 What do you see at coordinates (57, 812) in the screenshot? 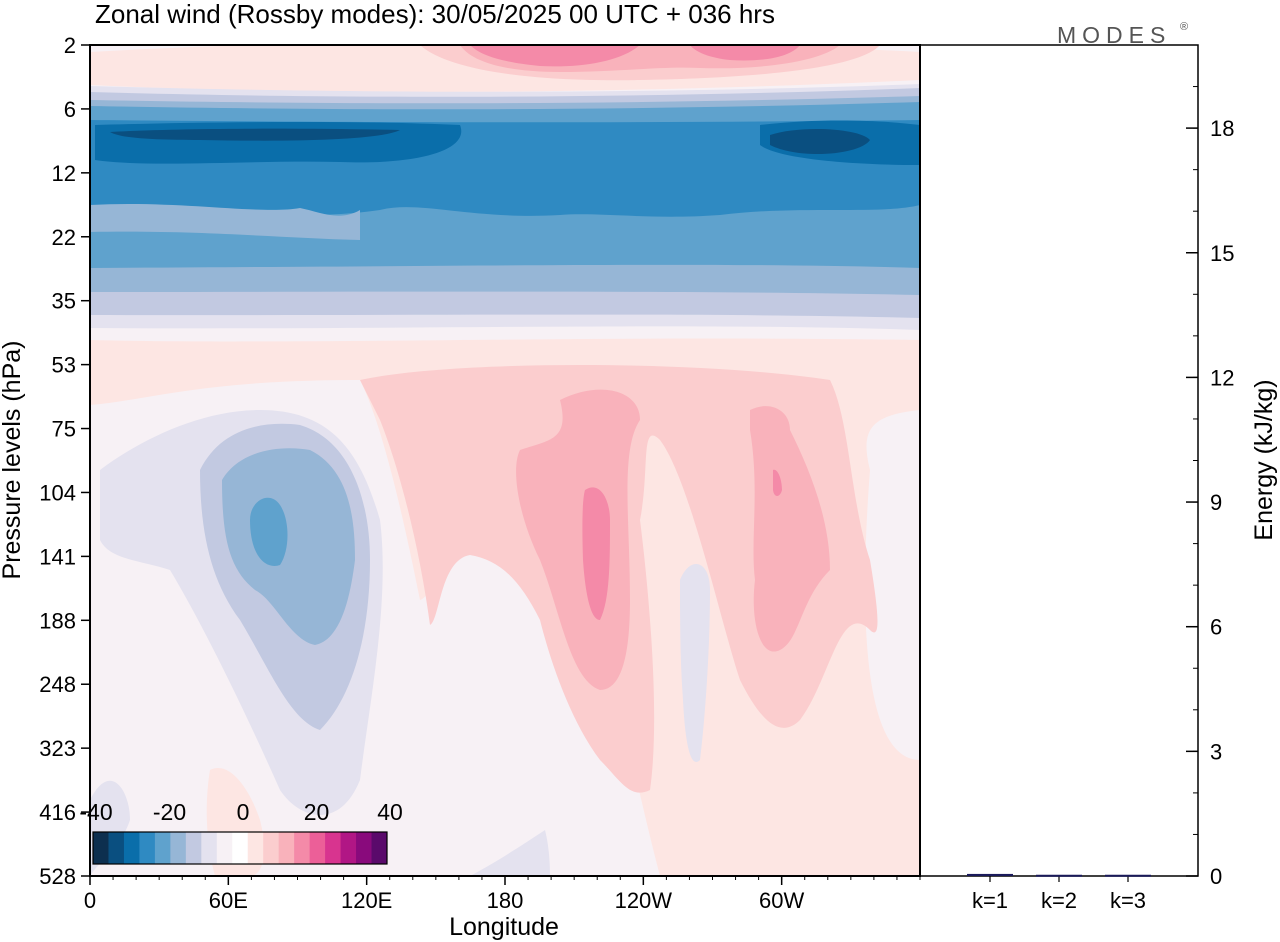
I see `y-tick-label: 416` at bounding box center [57, 812].